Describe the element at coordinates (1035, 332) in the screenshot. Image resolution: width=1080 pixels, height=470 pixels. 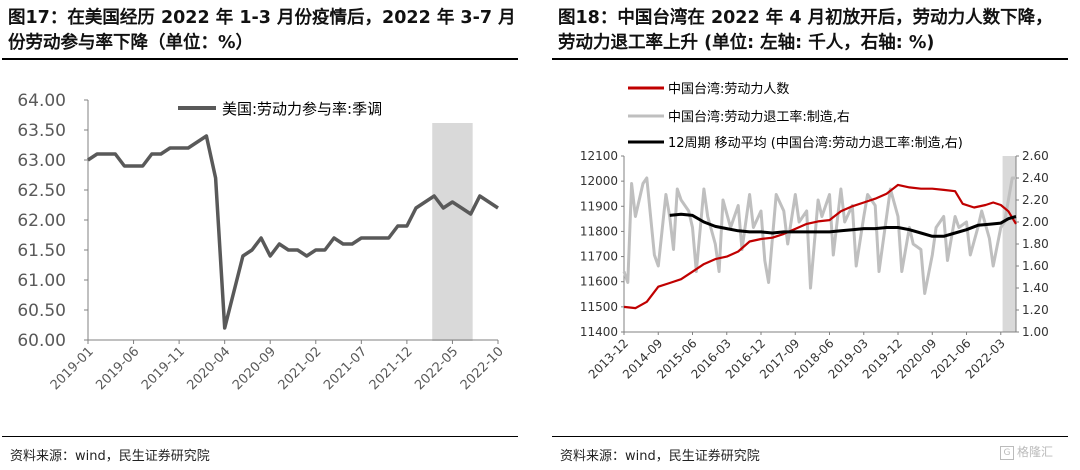
I see `right-y-tick-label: 1.00` at that location.